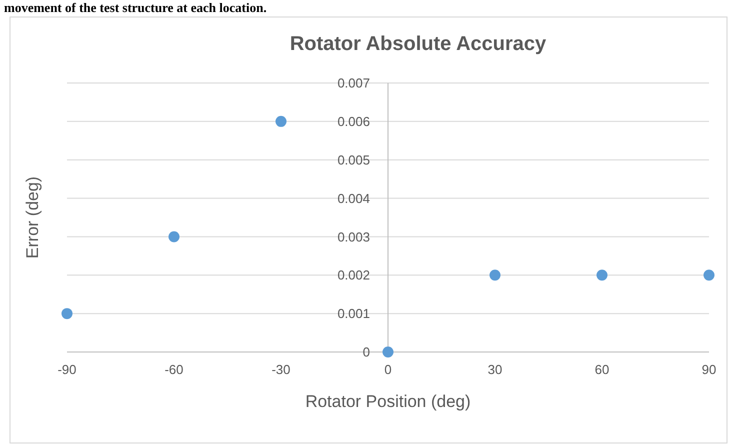 This screenshot has width=732, height=445. What do you see at coordinates (353, 121) in the screenshot?
I see `y-tick-label: 0.006` at bounding box center [353, 121].